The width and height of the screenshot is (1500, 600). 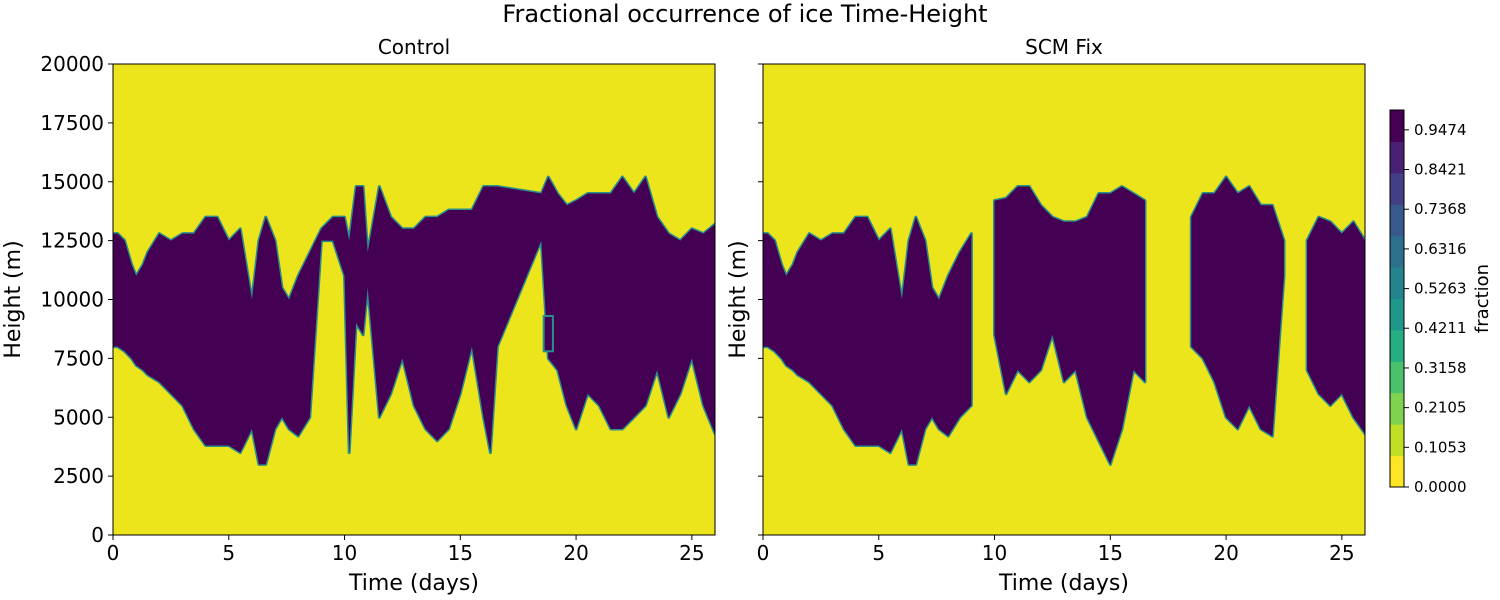 I want to click on y-tick-label: 15000, so click(x=72, y=182).